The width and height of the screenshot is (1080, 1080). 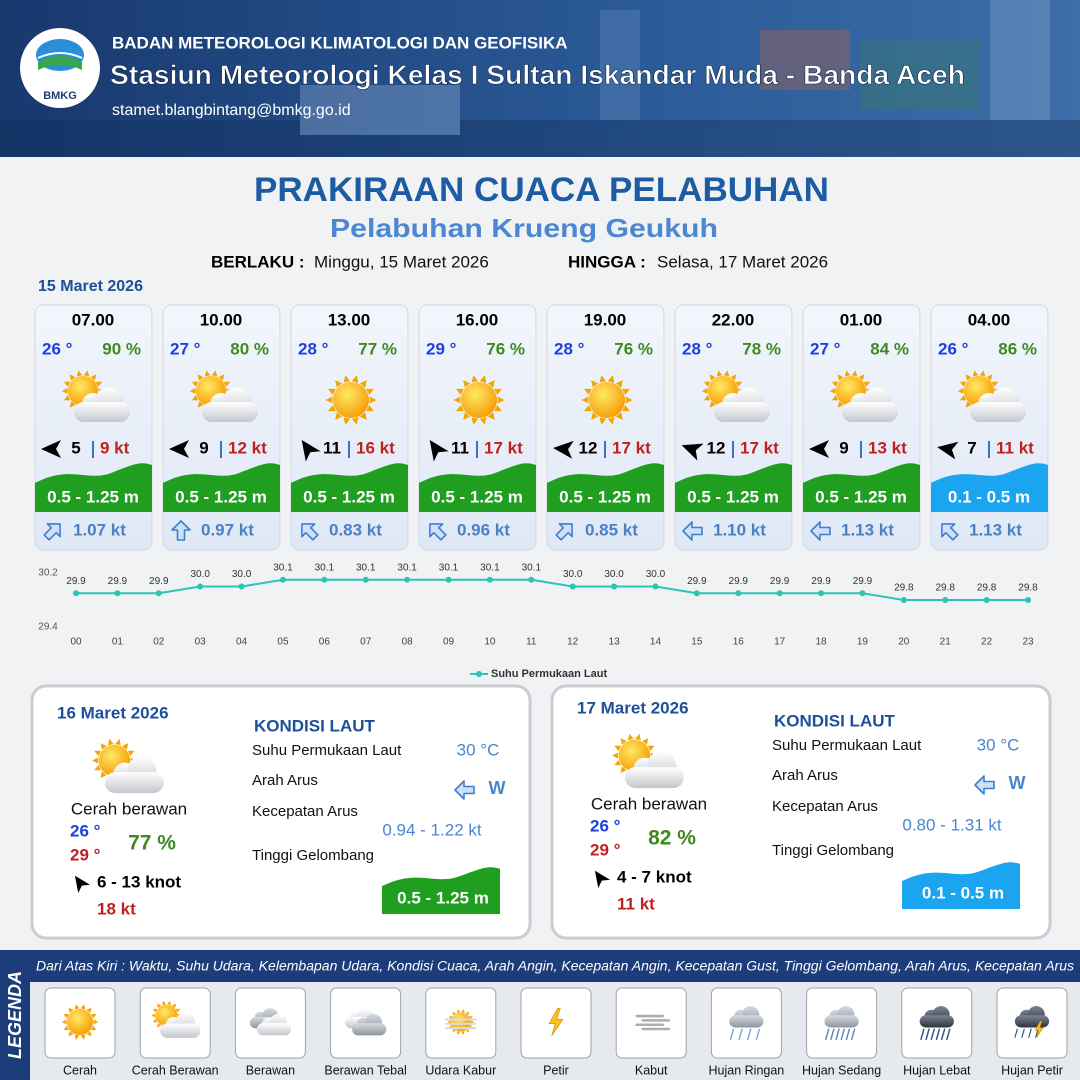 What do you see at coordinates (139, 881) in the screenshot?
I see `wind-range: 6 - 13 knot` at bounding box center [139, 881].